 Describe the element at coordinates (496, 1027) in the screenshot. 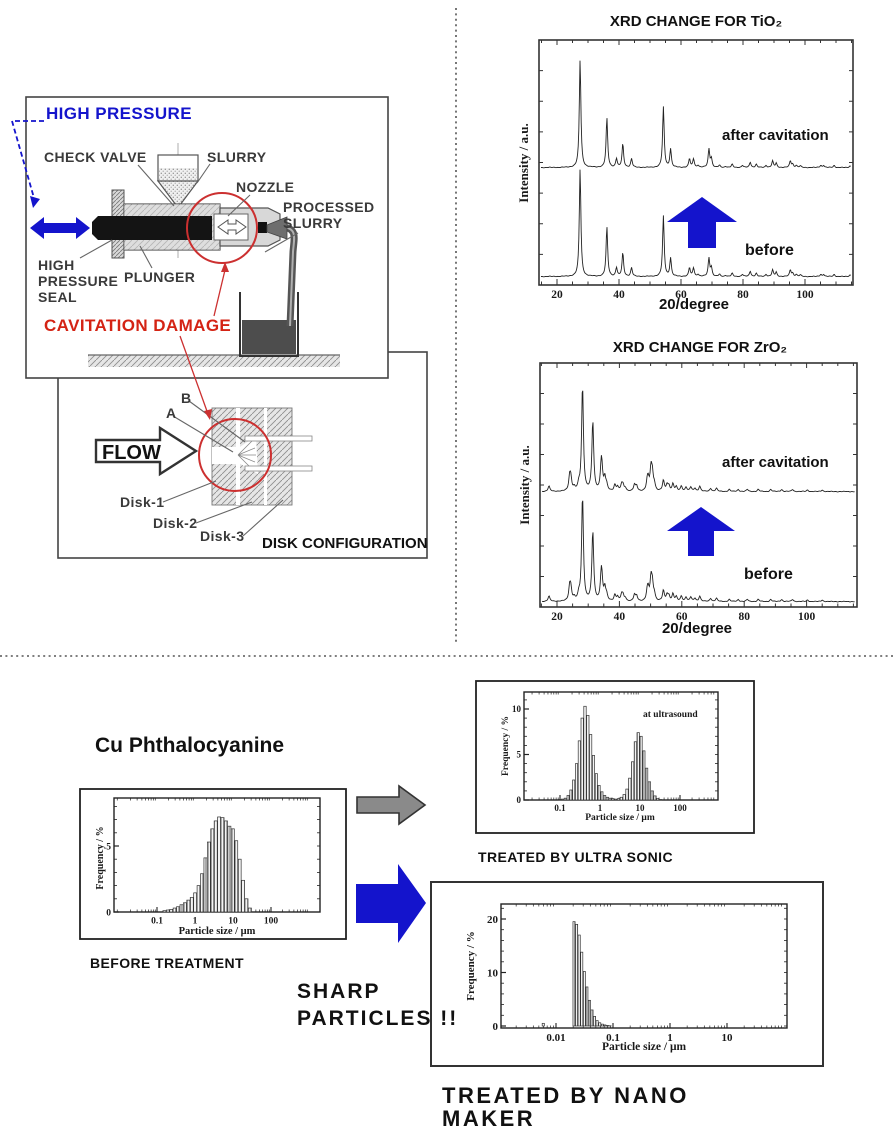

I see `tick-label: 0` at that location.